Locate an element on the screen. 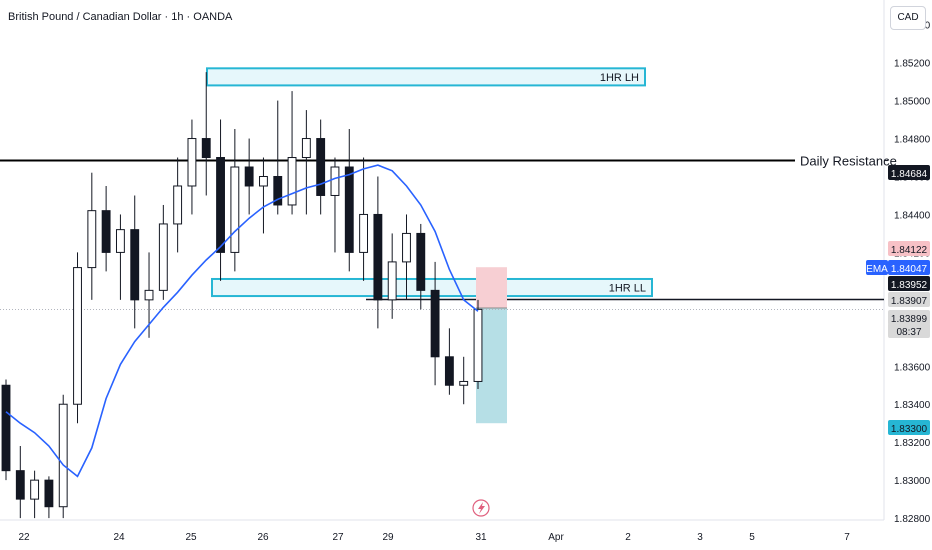  price-tag-label: EMA is located at coordinates (877, 269).